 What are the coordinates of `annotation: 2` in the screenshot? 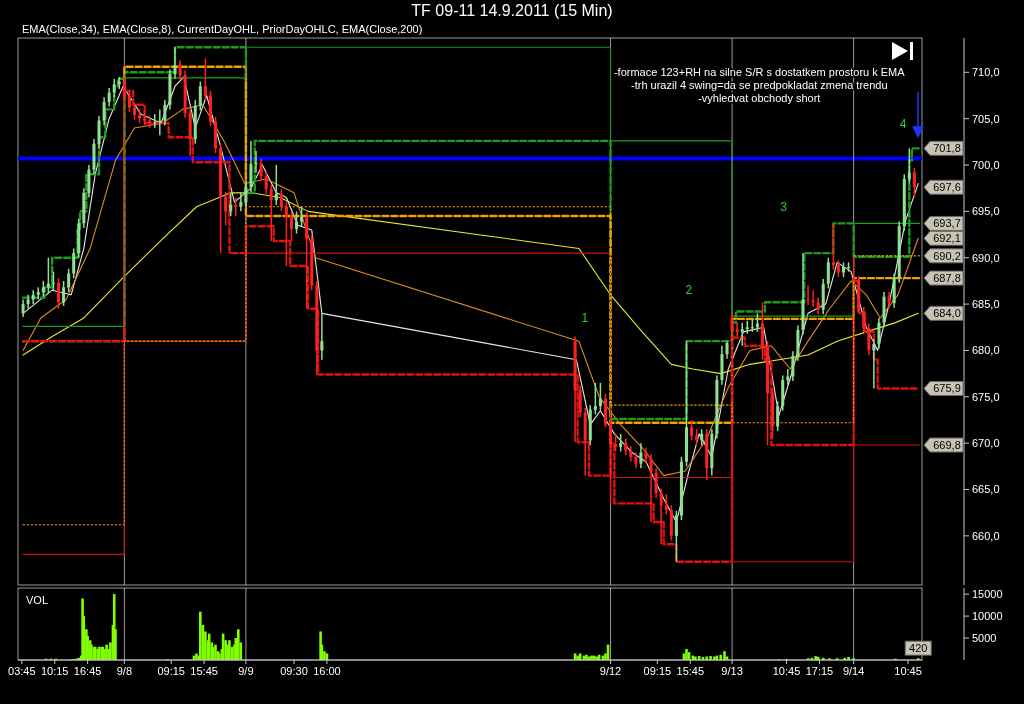 It's located at (689, 290).